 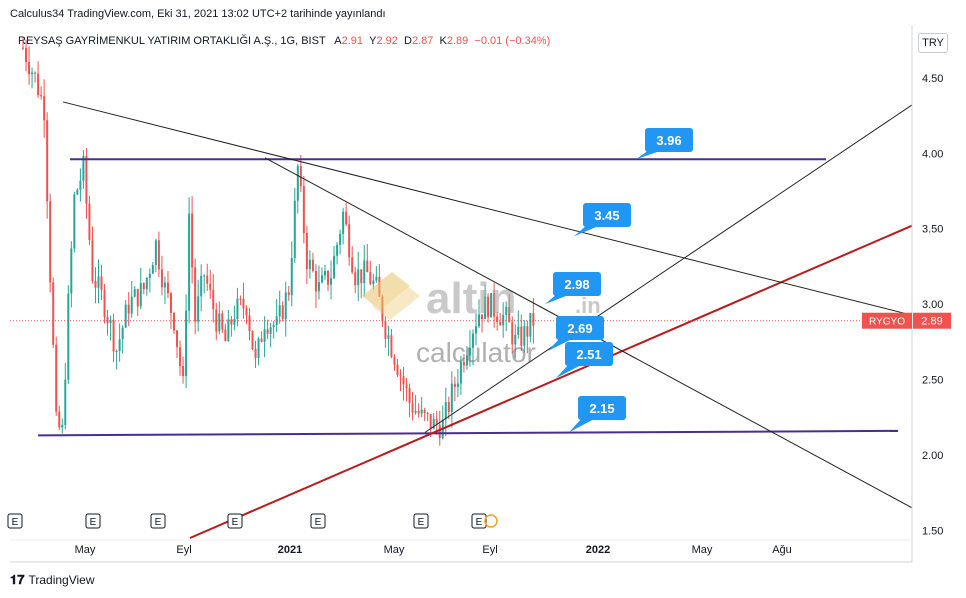 What do you see at coordinates (932, 456) in the screenshot?
I see `y-tick-label: 2.00` at bounding box center [932, 456].